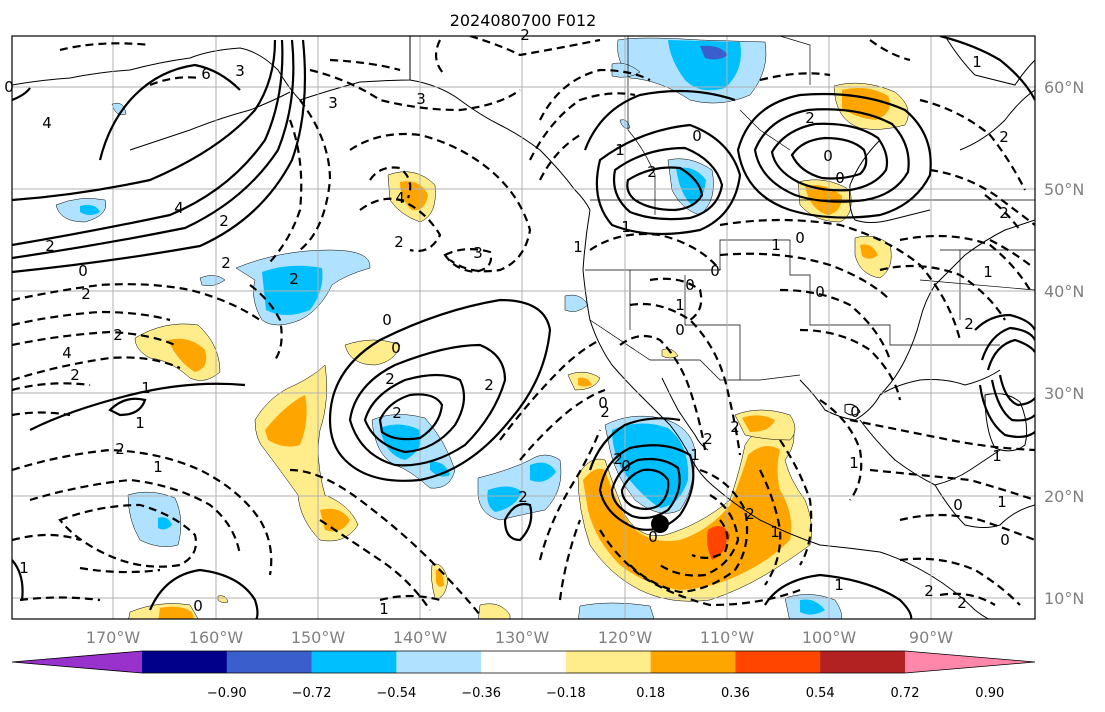 The height and width of the screenshot is (712, 1105). Describe the element at coordinates (206, 74) in the screenshot. I see `contour-value-label: 6` at that location.